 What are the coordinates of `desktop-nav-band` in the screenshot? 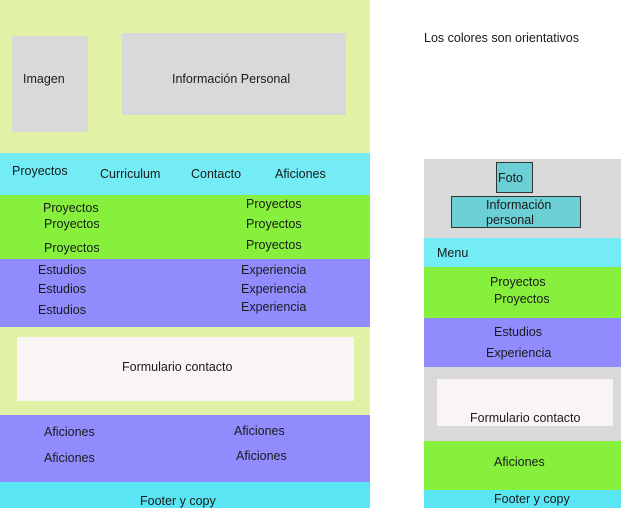 It's located at (185, 174).